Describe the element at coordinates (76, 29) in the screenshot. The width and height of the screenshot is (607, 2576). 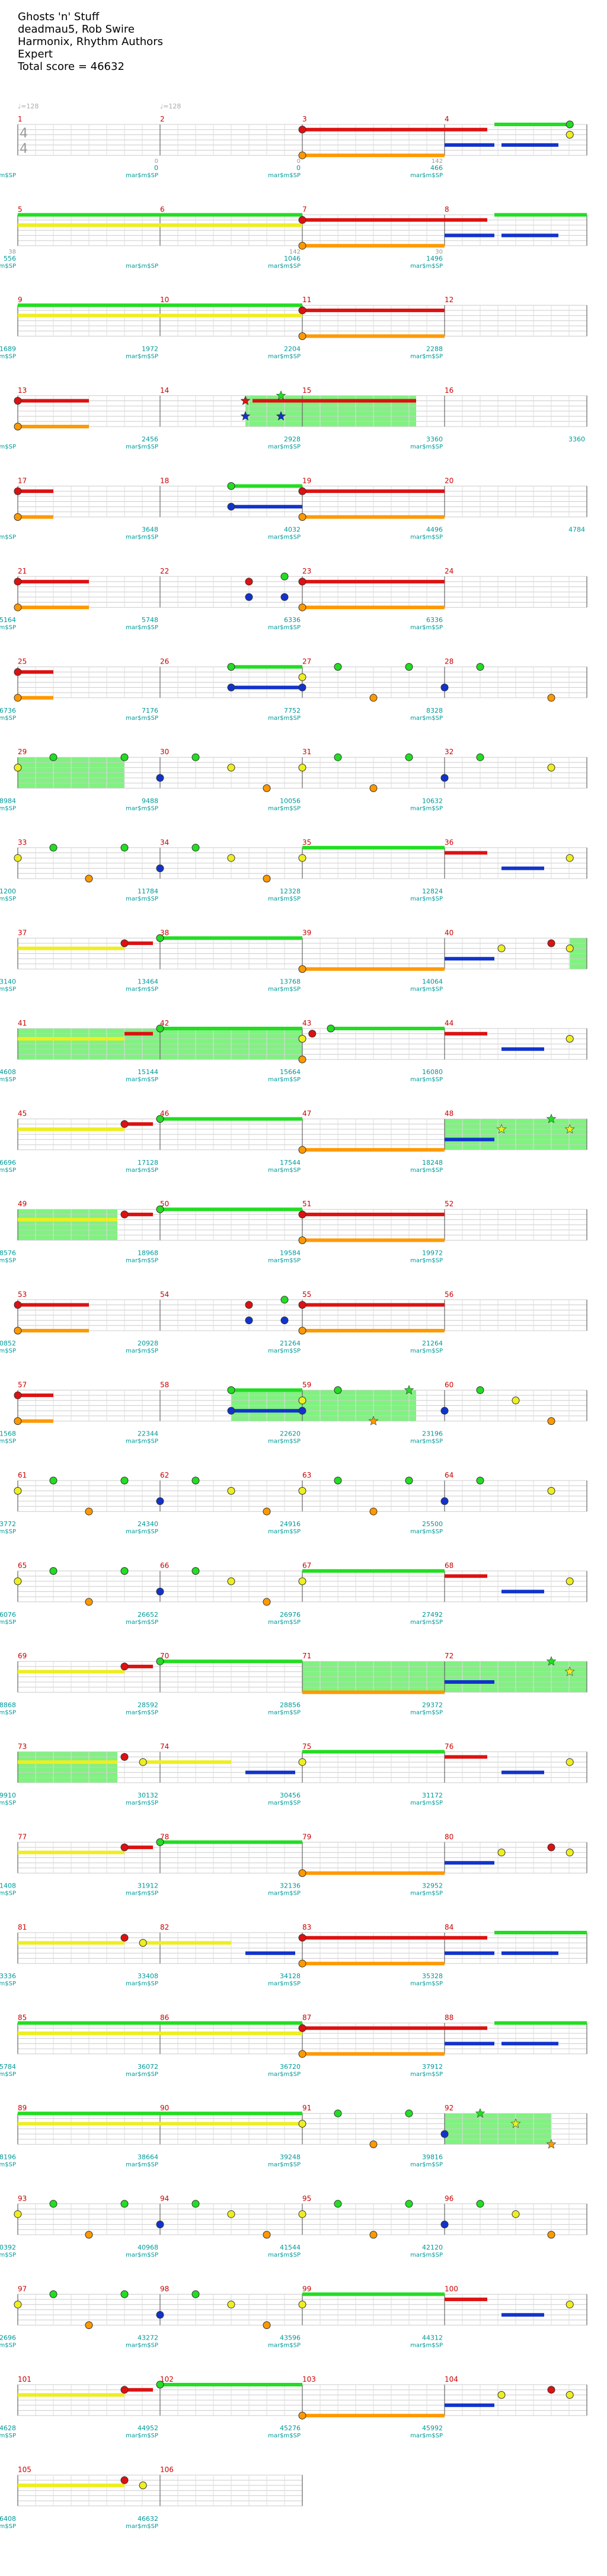
I see `song-artist: deadmau5, Rob Swire` at that location.